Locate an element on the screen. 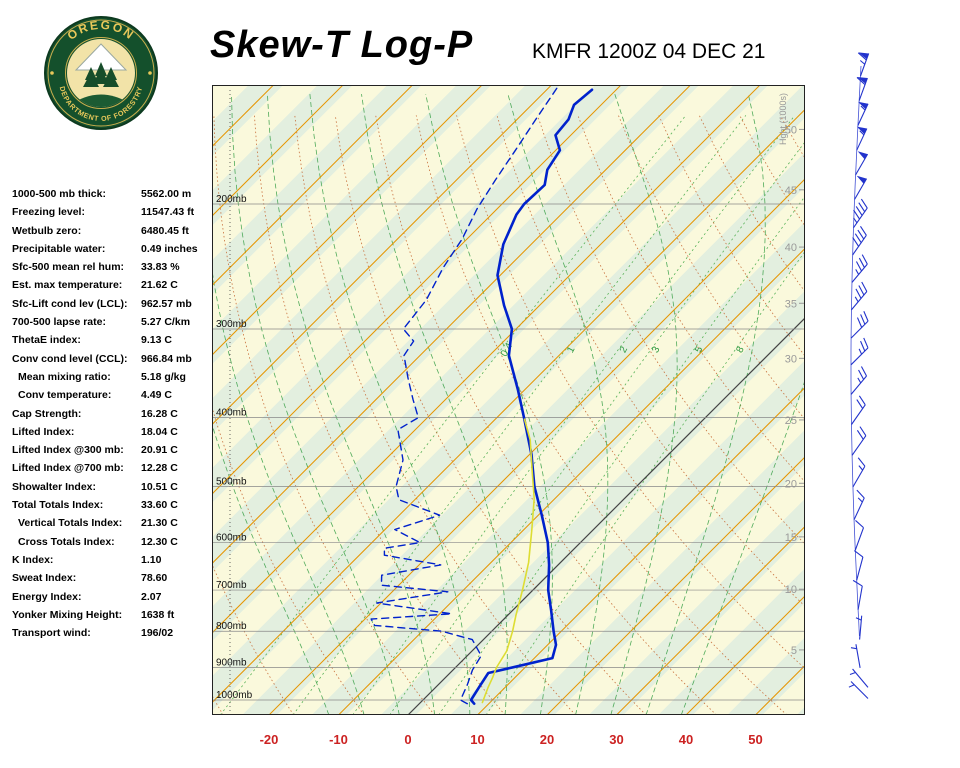  stat-row: Cross Totals Index: 12.30 C is located at coordinates (112, 543).